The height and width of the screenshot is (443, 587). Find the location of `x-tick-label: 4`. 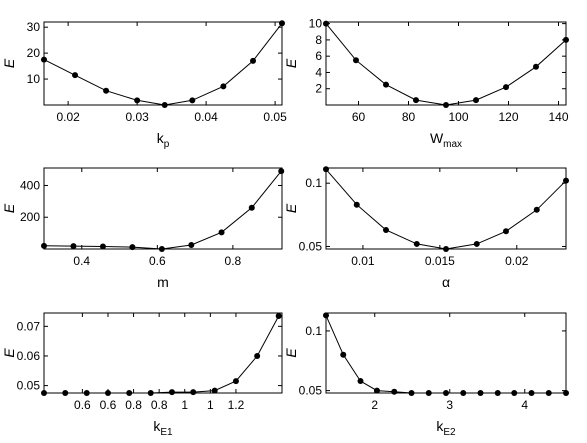

x-tick-label: 4 is located at coordinates (524, 405).